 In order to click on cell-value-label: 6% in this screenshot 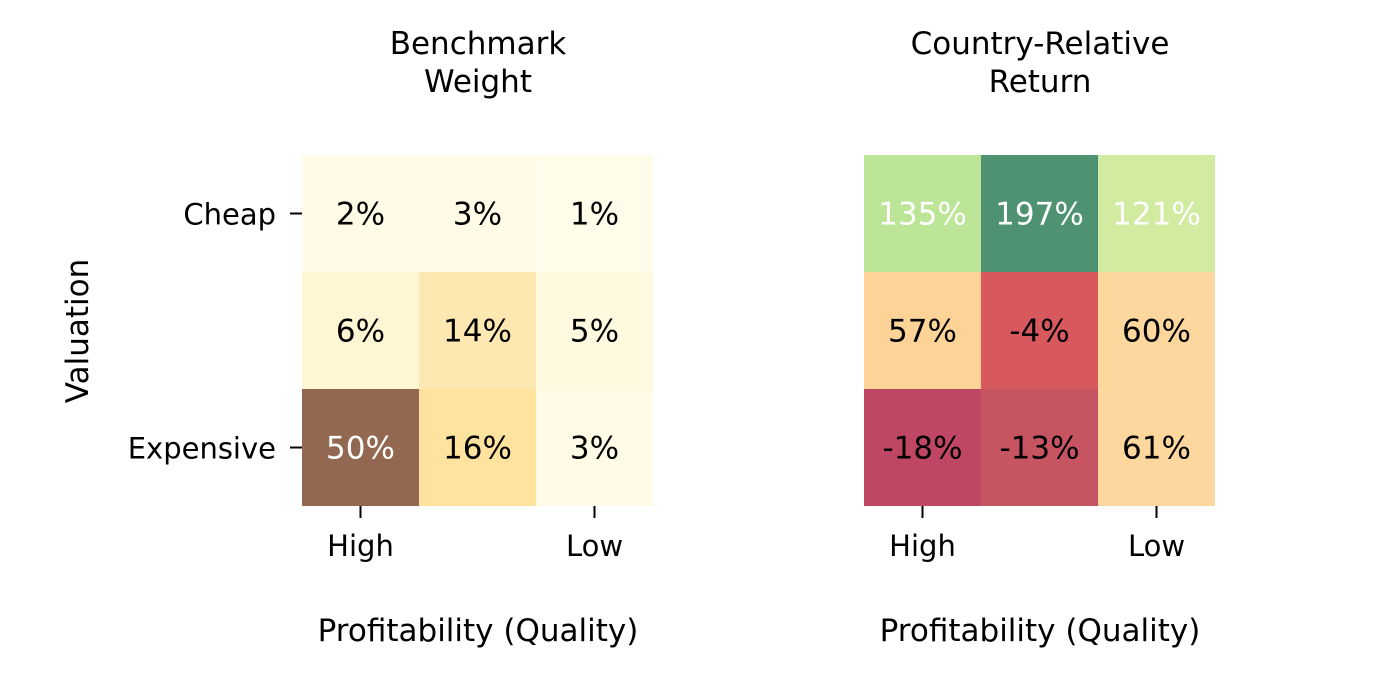, I will do `click(360, 332)`.